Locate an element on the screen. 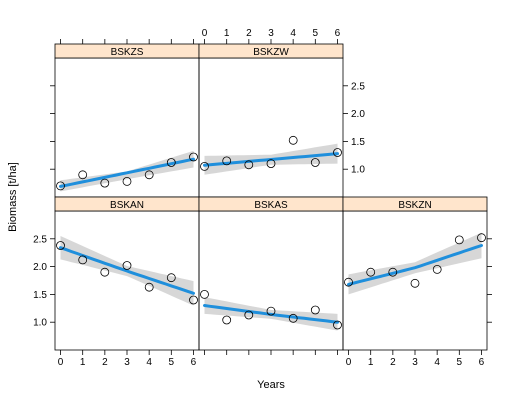  y-tick-label-bskan: 1.5 is located at coordinates (40, 295).